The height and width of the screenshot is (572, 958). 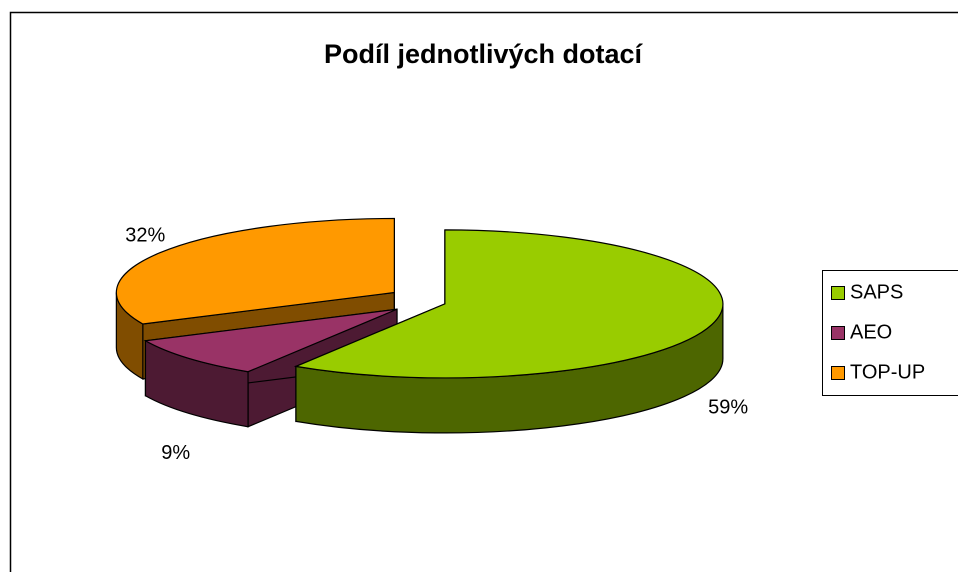 I want to click on data-label: 32%, so click(x=145, y=236).